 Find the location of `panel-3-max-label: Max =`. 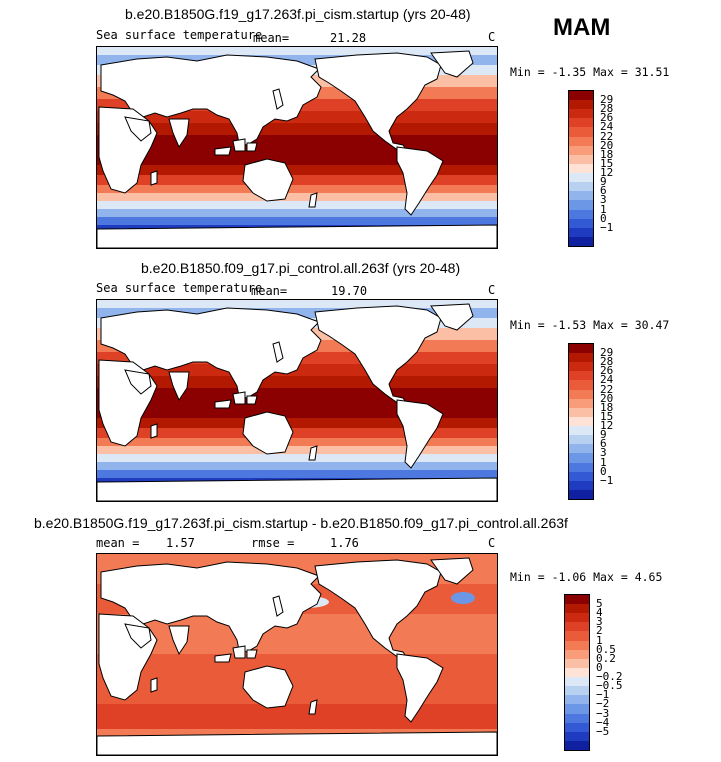

panel-3-max-label: Max = is located at coordinates (610, 577).